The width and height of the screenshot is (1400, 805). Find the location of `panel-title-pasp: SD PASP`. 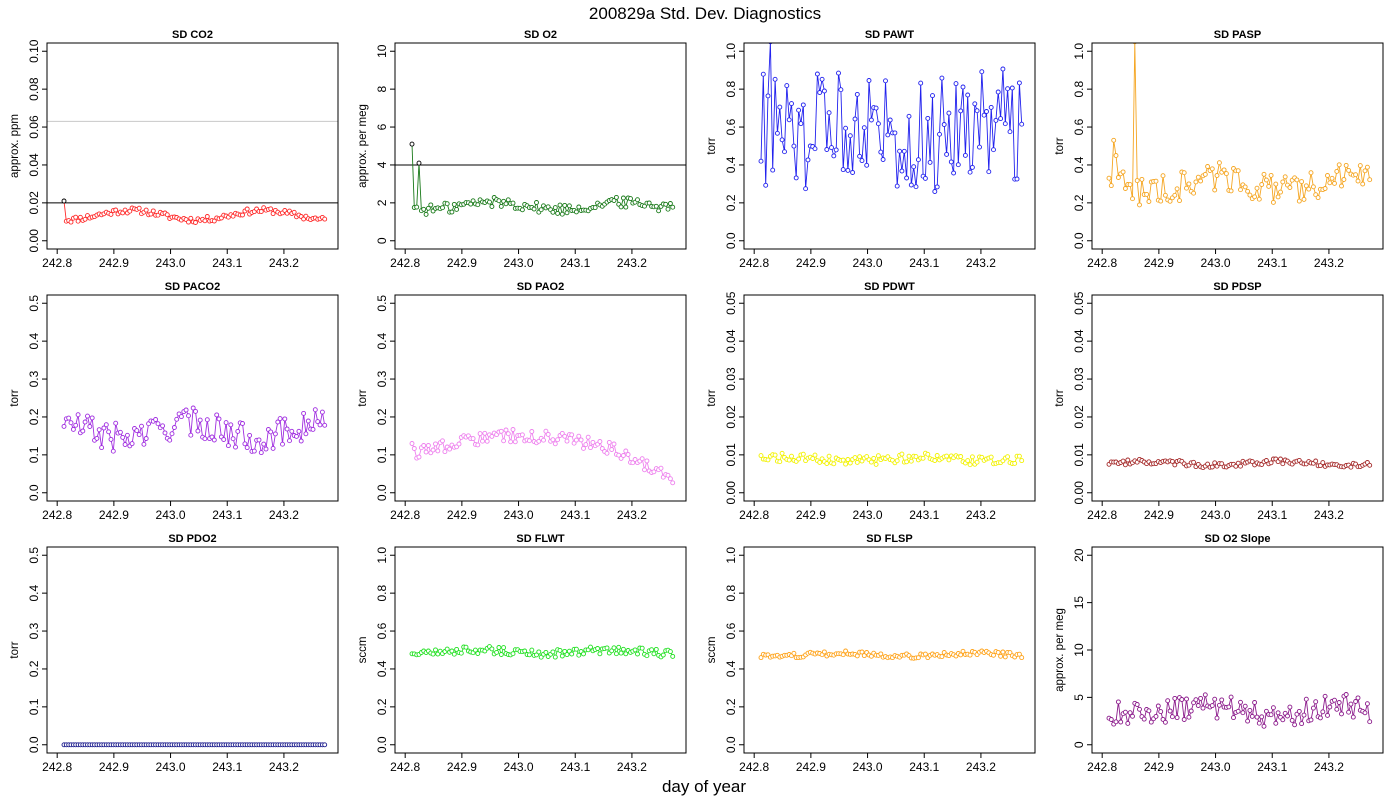

panel-title-pasp: SD PASP is located at coordinates (1237, 35).